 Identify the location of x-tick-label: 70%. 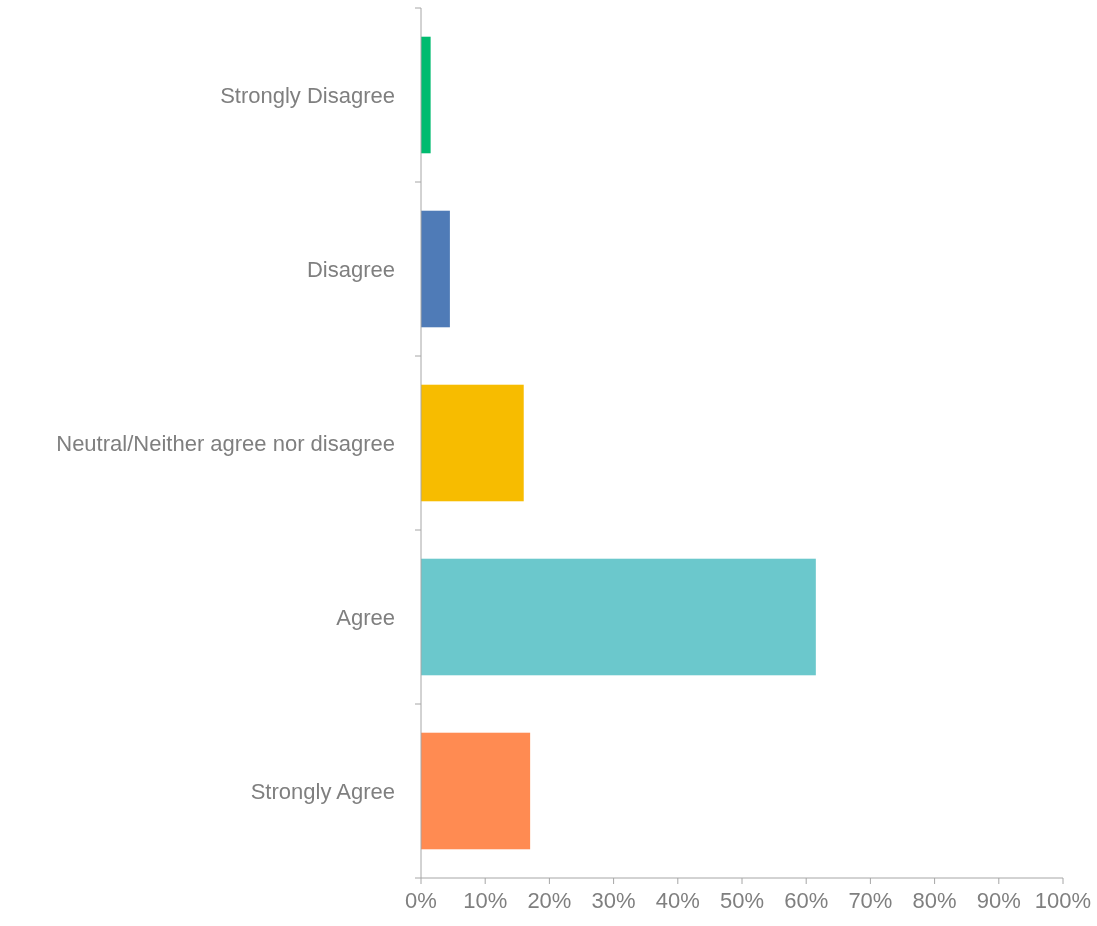
(870, 900).